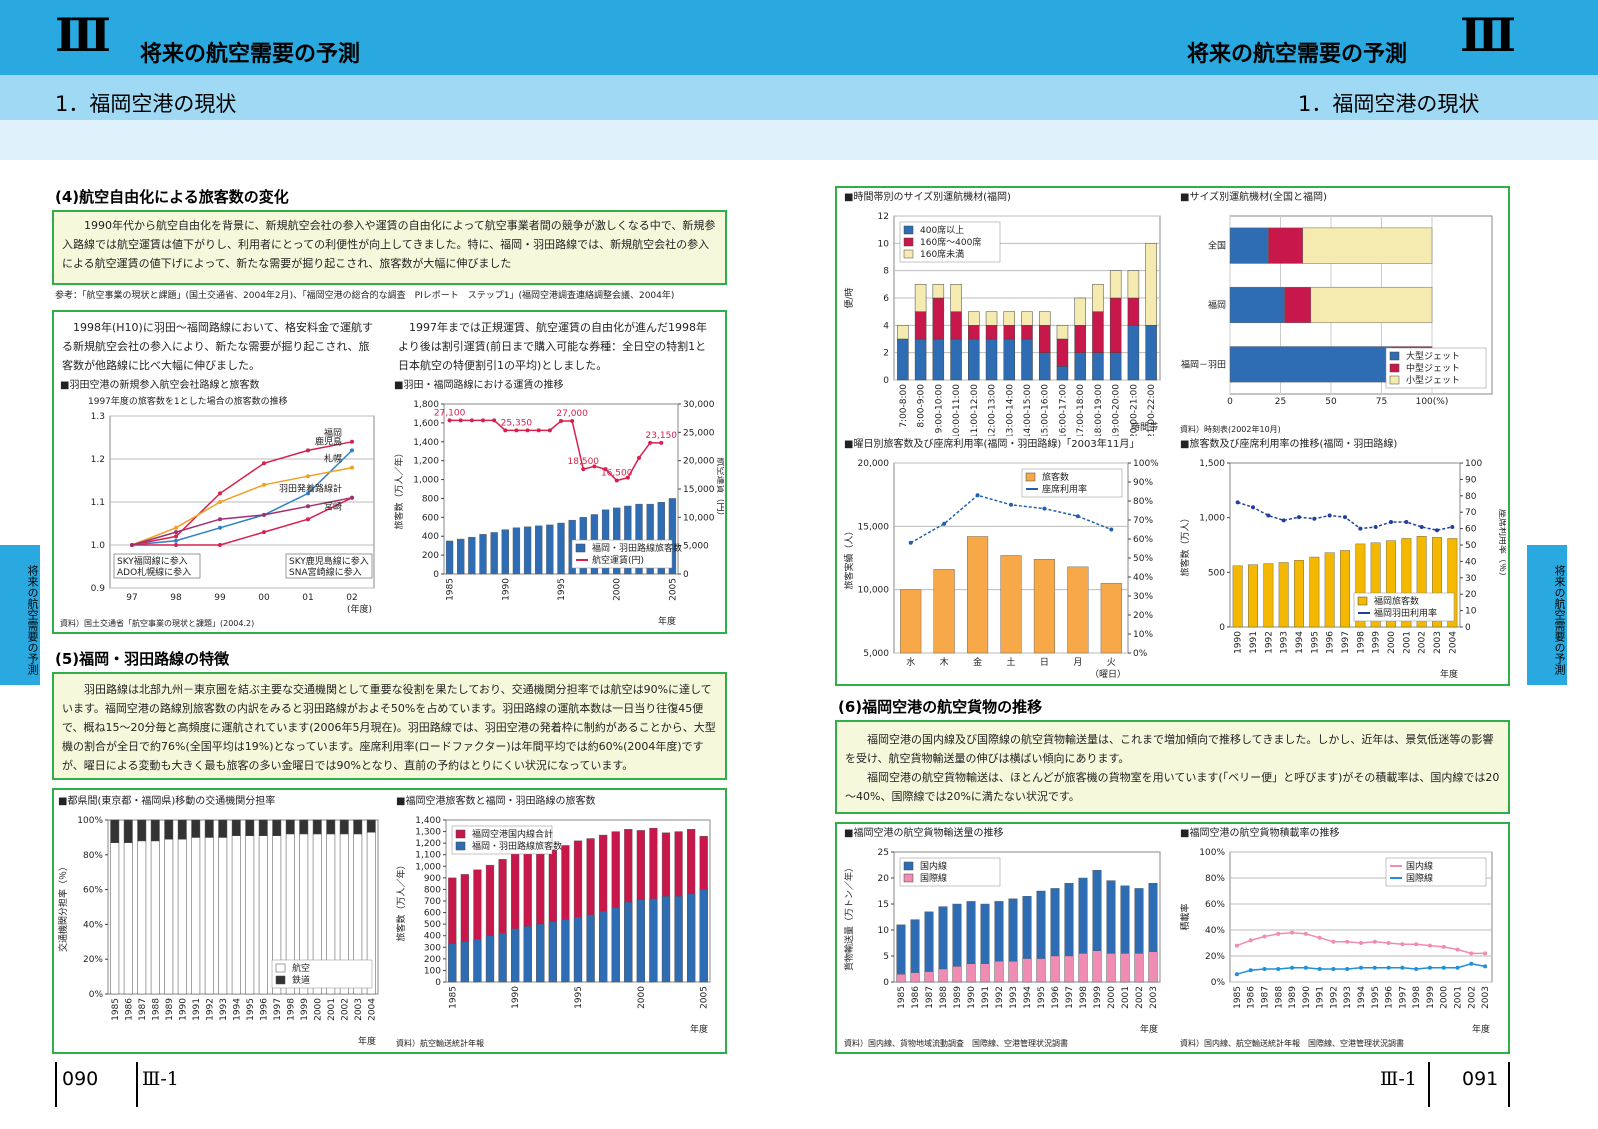 The image size is (1598, 1129). What do you see at coordinates (977, 662) in the screenshot?
I see `x-tick-label: 金` at bounding box center [977, 662].